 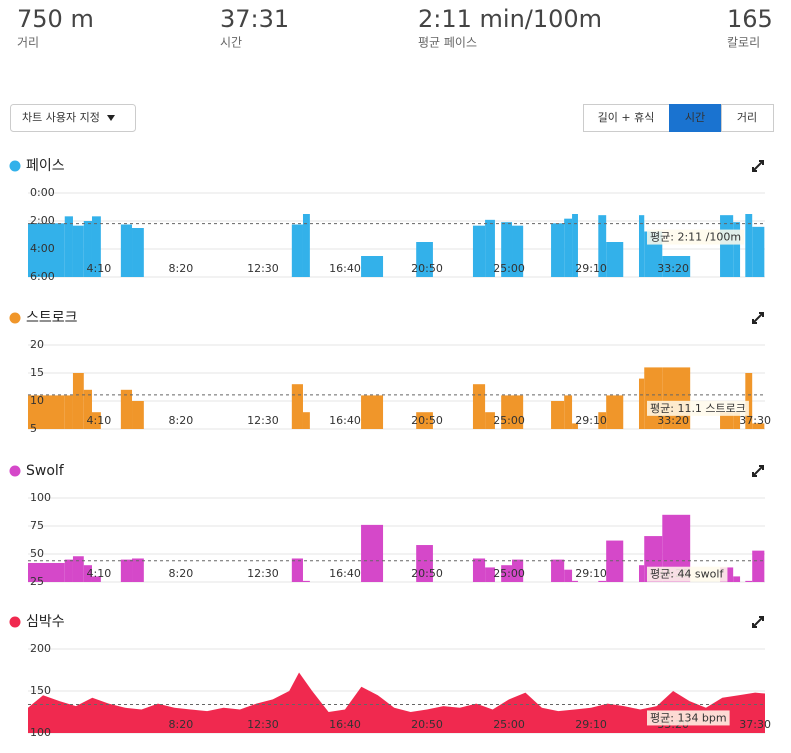 What do you see at coordinates (509, 724) in the screenshot?
I see `x-tick-label: 25:00` at bounding box center [509, 724].